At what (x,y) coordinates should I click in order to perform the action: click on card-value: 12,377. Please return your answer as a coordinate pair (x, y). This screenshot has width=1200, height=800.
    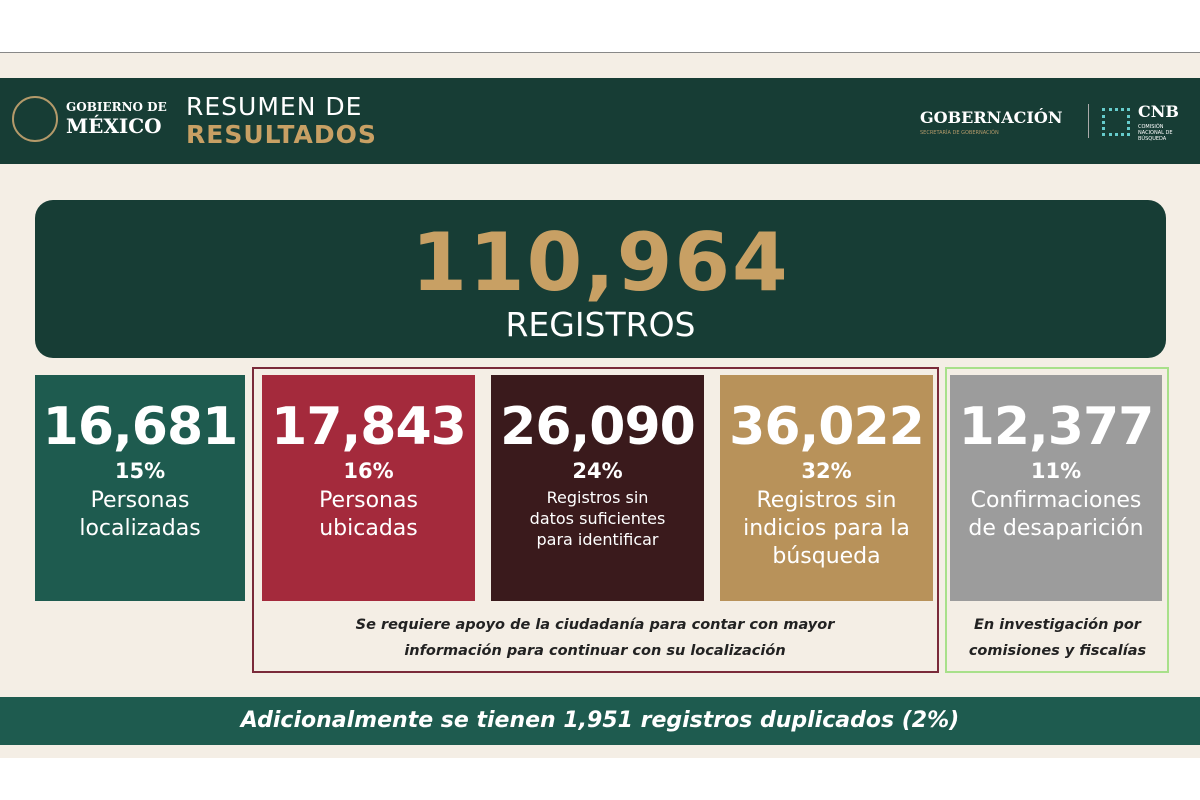
    Looking at the image, I should click on (1056, 427).